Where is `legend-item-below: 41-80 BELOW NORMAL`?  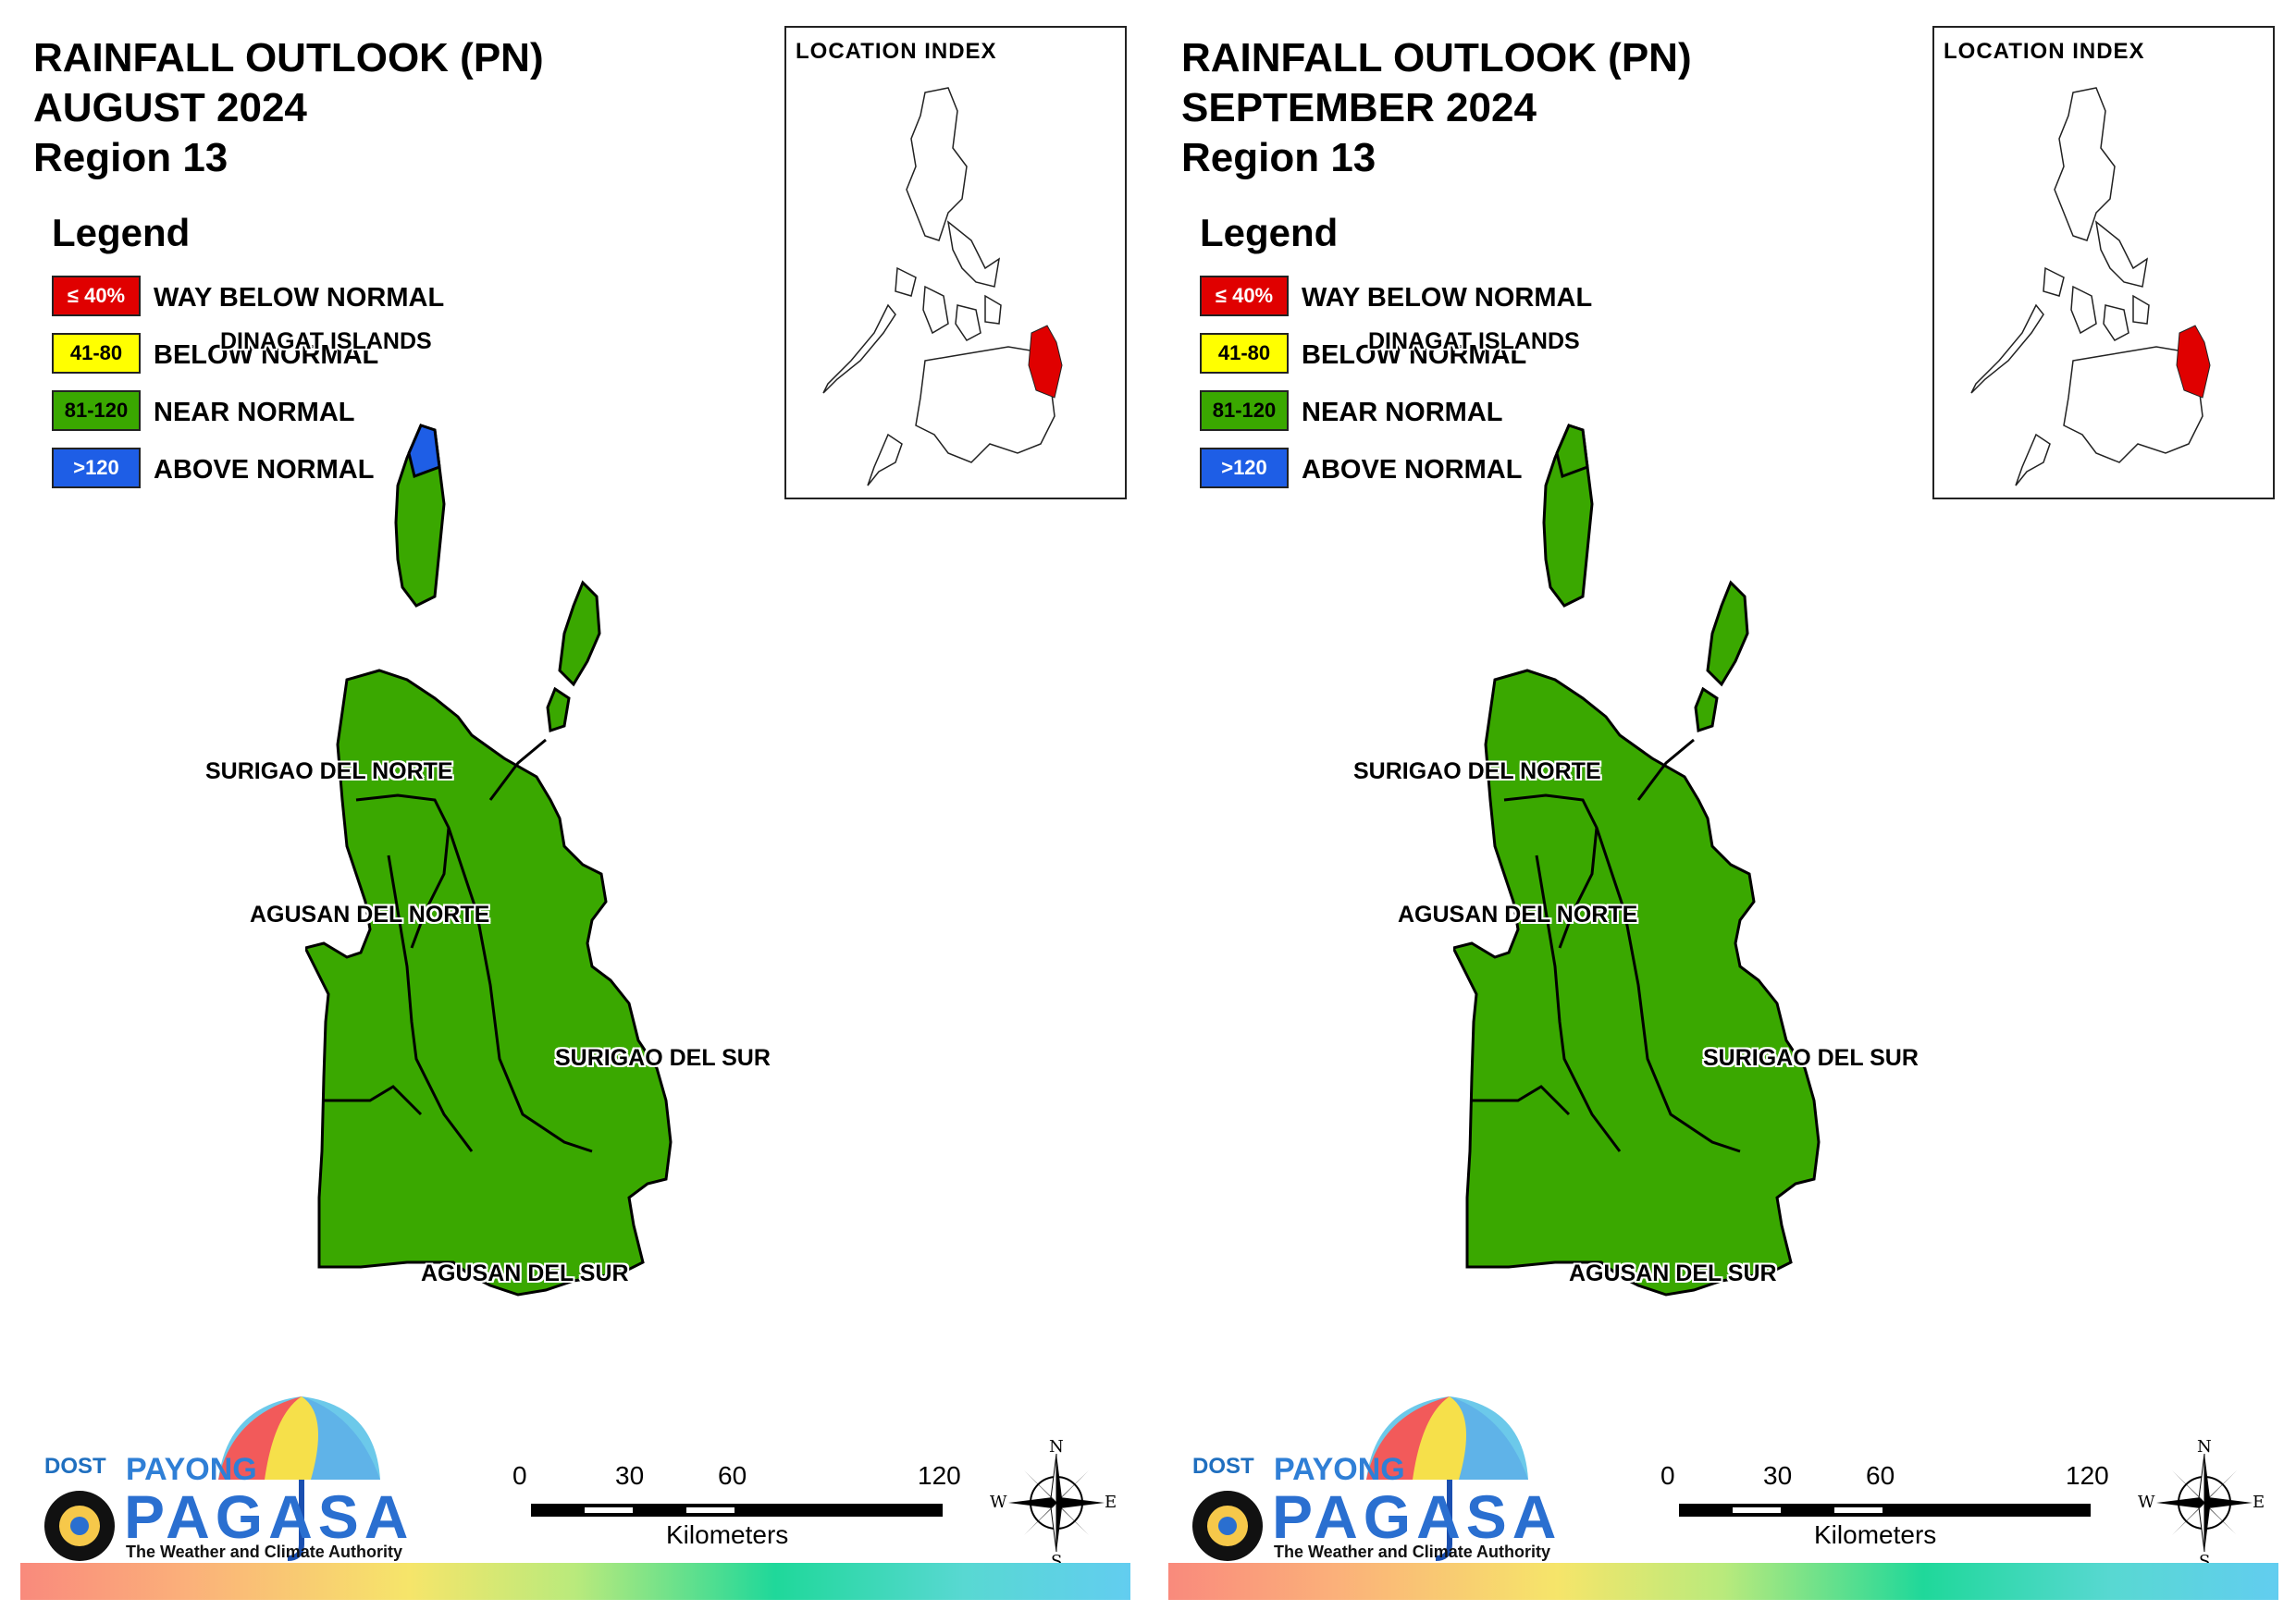
legend-item-below: 41-80 BELOW NORMAL is located at coordinates (1363, 361).